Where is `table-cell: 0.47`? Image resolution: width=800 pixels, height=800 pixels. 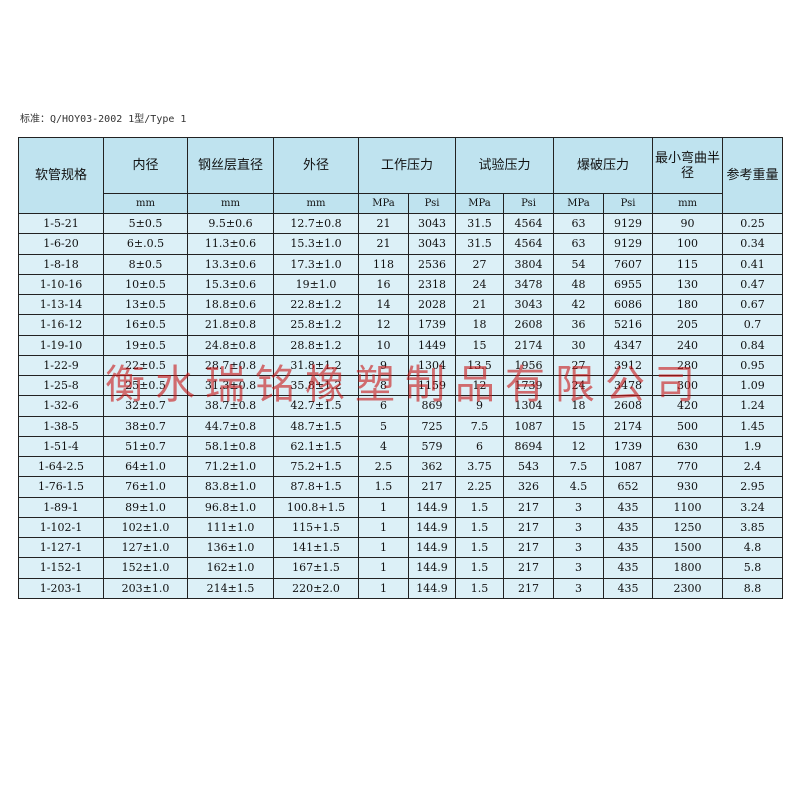
table-cell: 0.47 is located at coordinates (753, 284).